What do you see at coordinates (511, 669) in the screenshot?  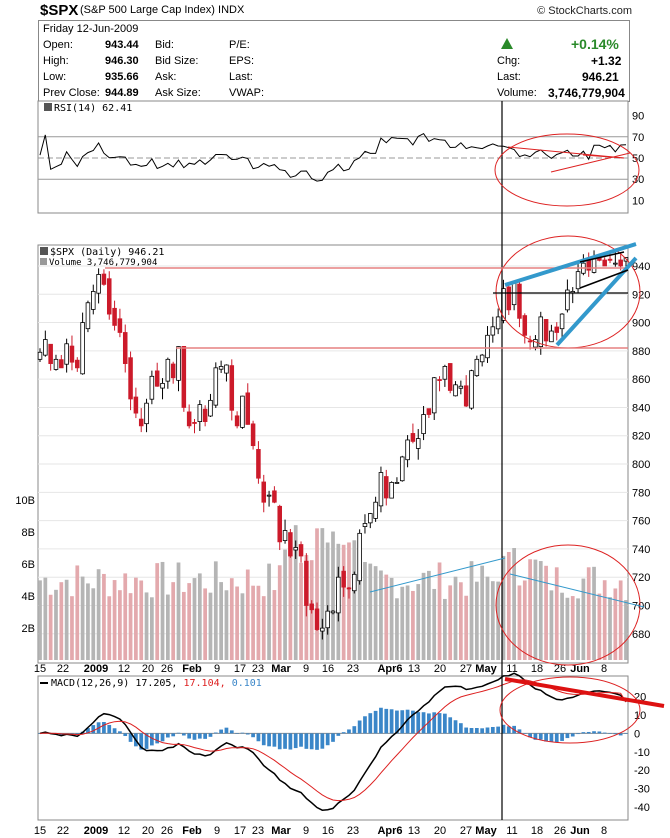 I see `x-tick-label: 11` at bounding box center [511, 669].